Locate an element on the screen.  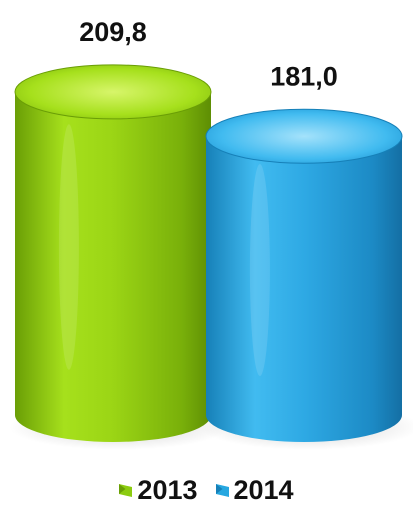
legend-label-2014: 2014 is located at coordinates (263, 489).